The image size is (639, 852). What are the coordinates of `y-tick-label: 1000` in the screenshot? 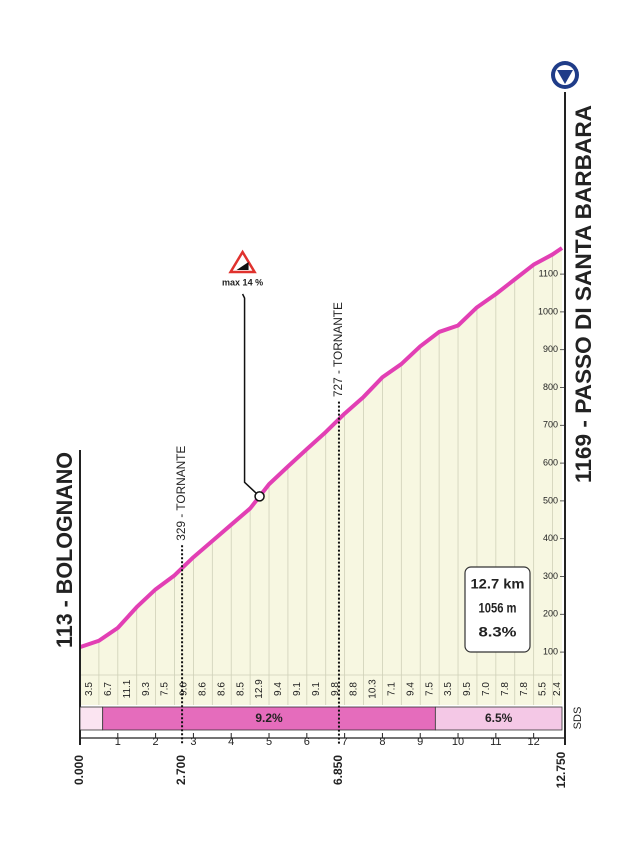 It's located at (548, 311).